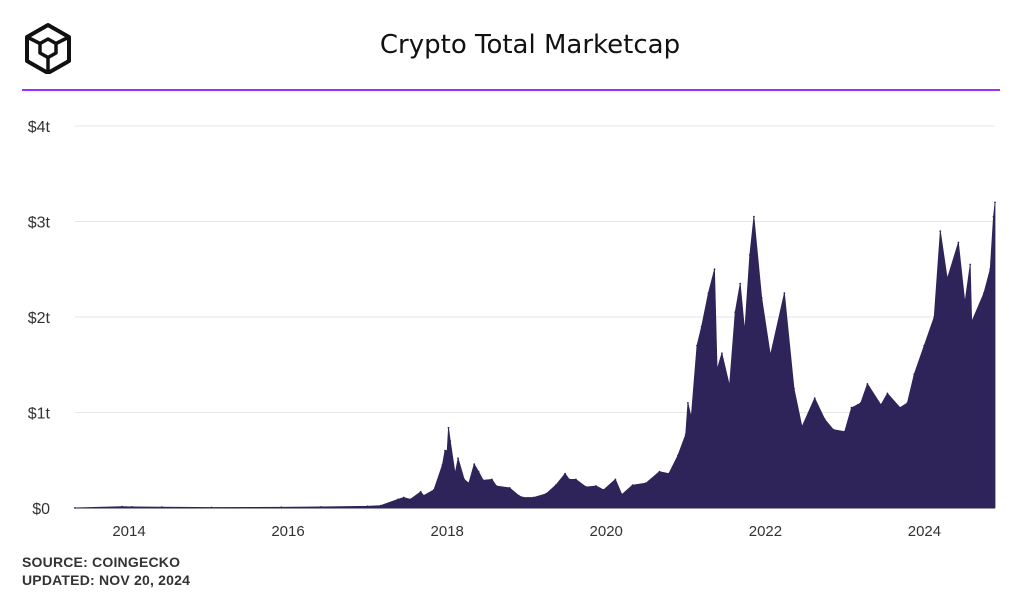 Image resolution: width=1024 pixels, height=597 pixels. I want to click on y-tick-label: $1t, so click(39, 414).